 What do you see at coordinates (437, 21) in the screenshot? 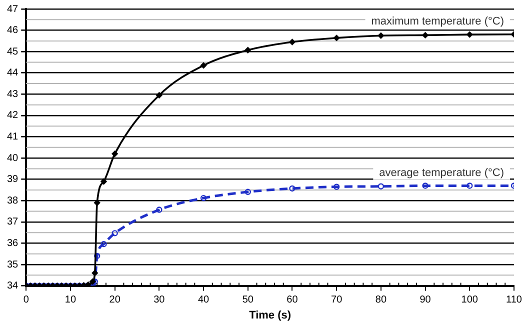
I see `series-label: maximum temperature (°C)` at bounding box center [437, 21].